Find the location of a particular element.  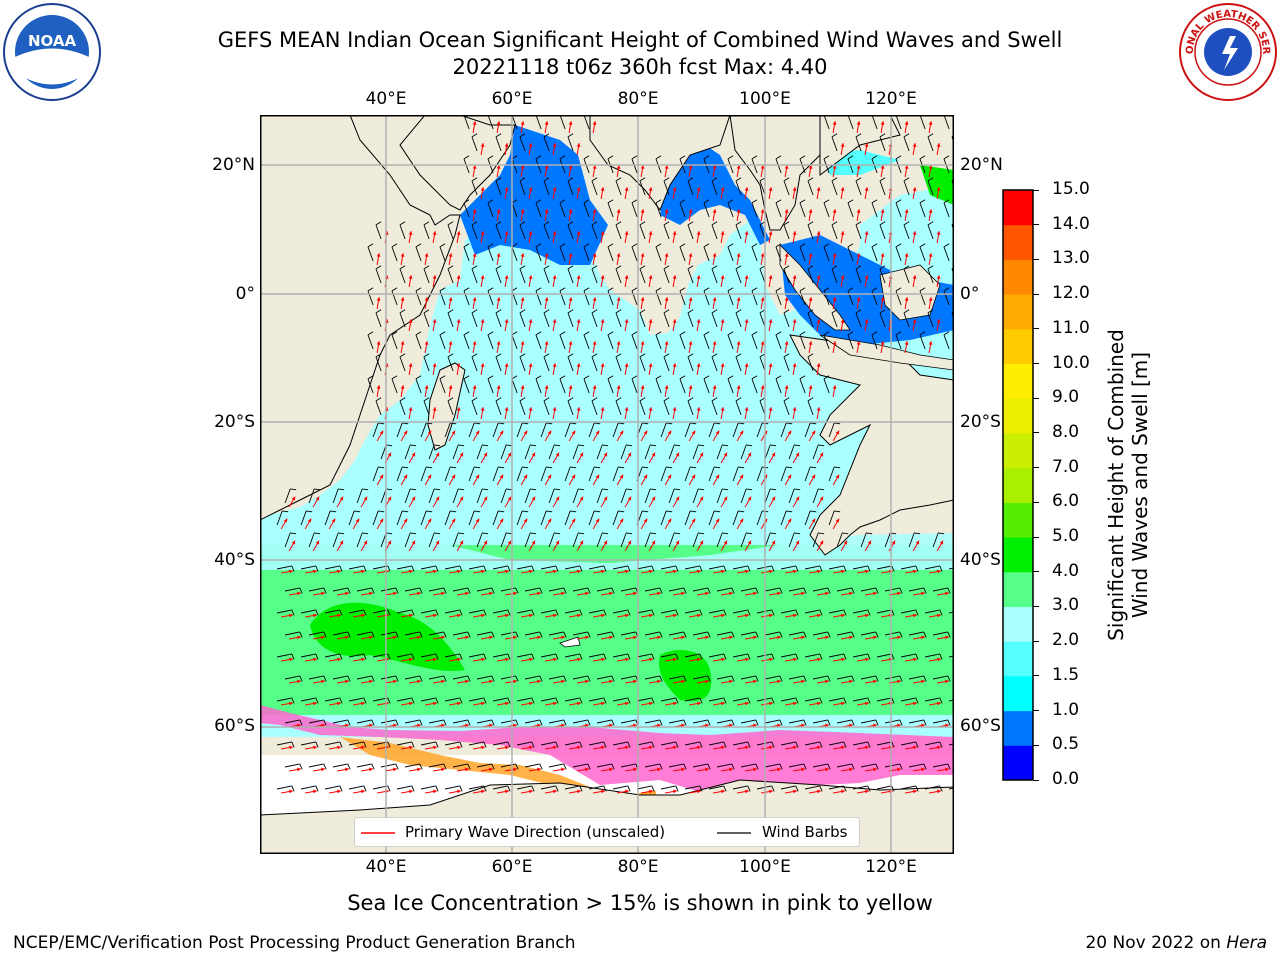

colorbar-segment is located at coordinates (1018, 589).